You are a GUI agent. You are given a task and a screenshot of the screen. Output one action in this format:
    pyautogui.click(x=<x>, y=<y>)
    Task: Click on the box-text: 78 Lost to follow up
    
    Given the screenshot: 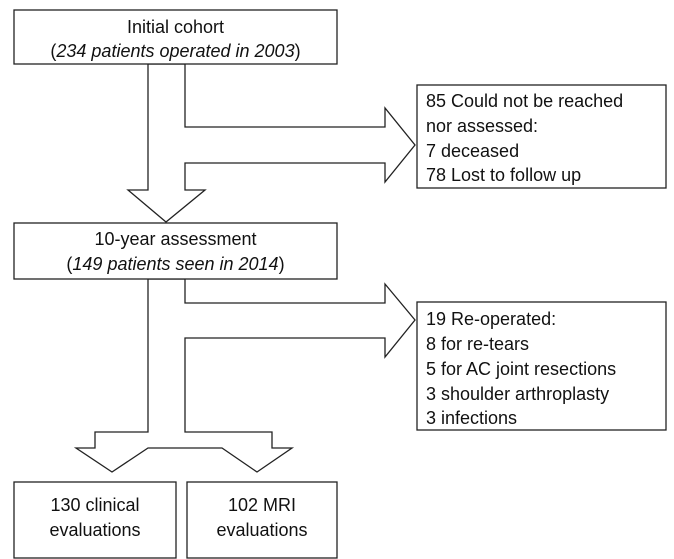 What is the action you would take?
    pyautogui.click(x=503, y=175)
    